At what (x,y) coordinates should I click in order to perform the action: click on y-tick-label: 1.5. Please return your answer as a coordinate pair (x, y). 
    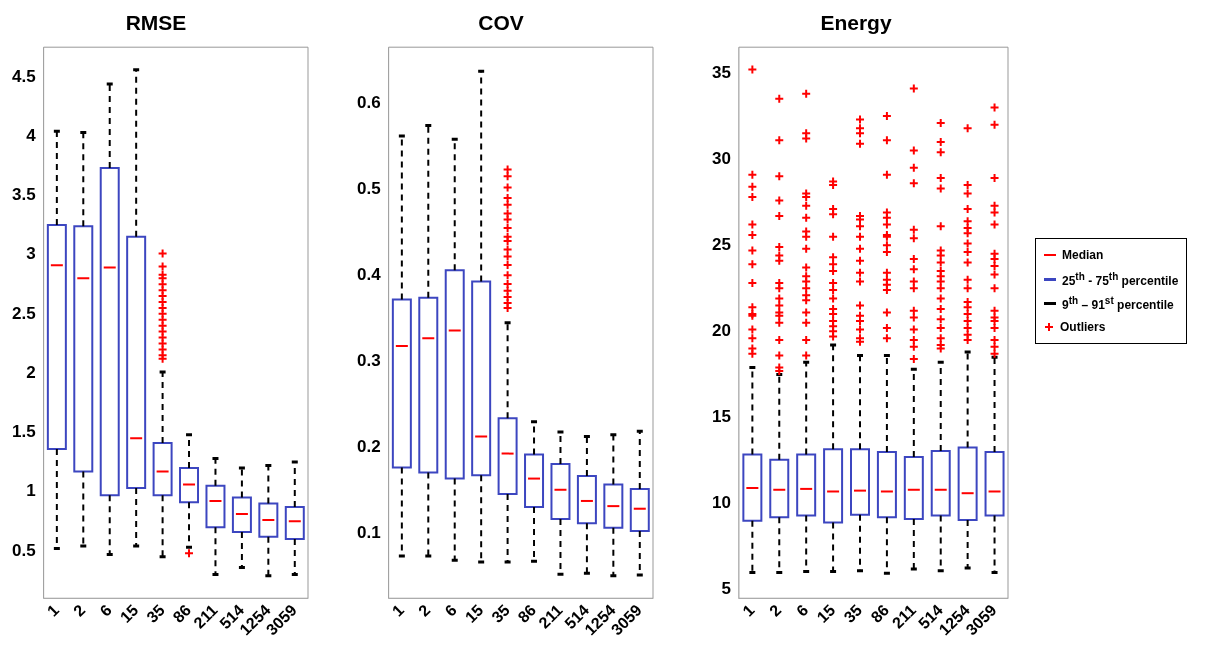
    Looking at the image, I should click on (23, 432).